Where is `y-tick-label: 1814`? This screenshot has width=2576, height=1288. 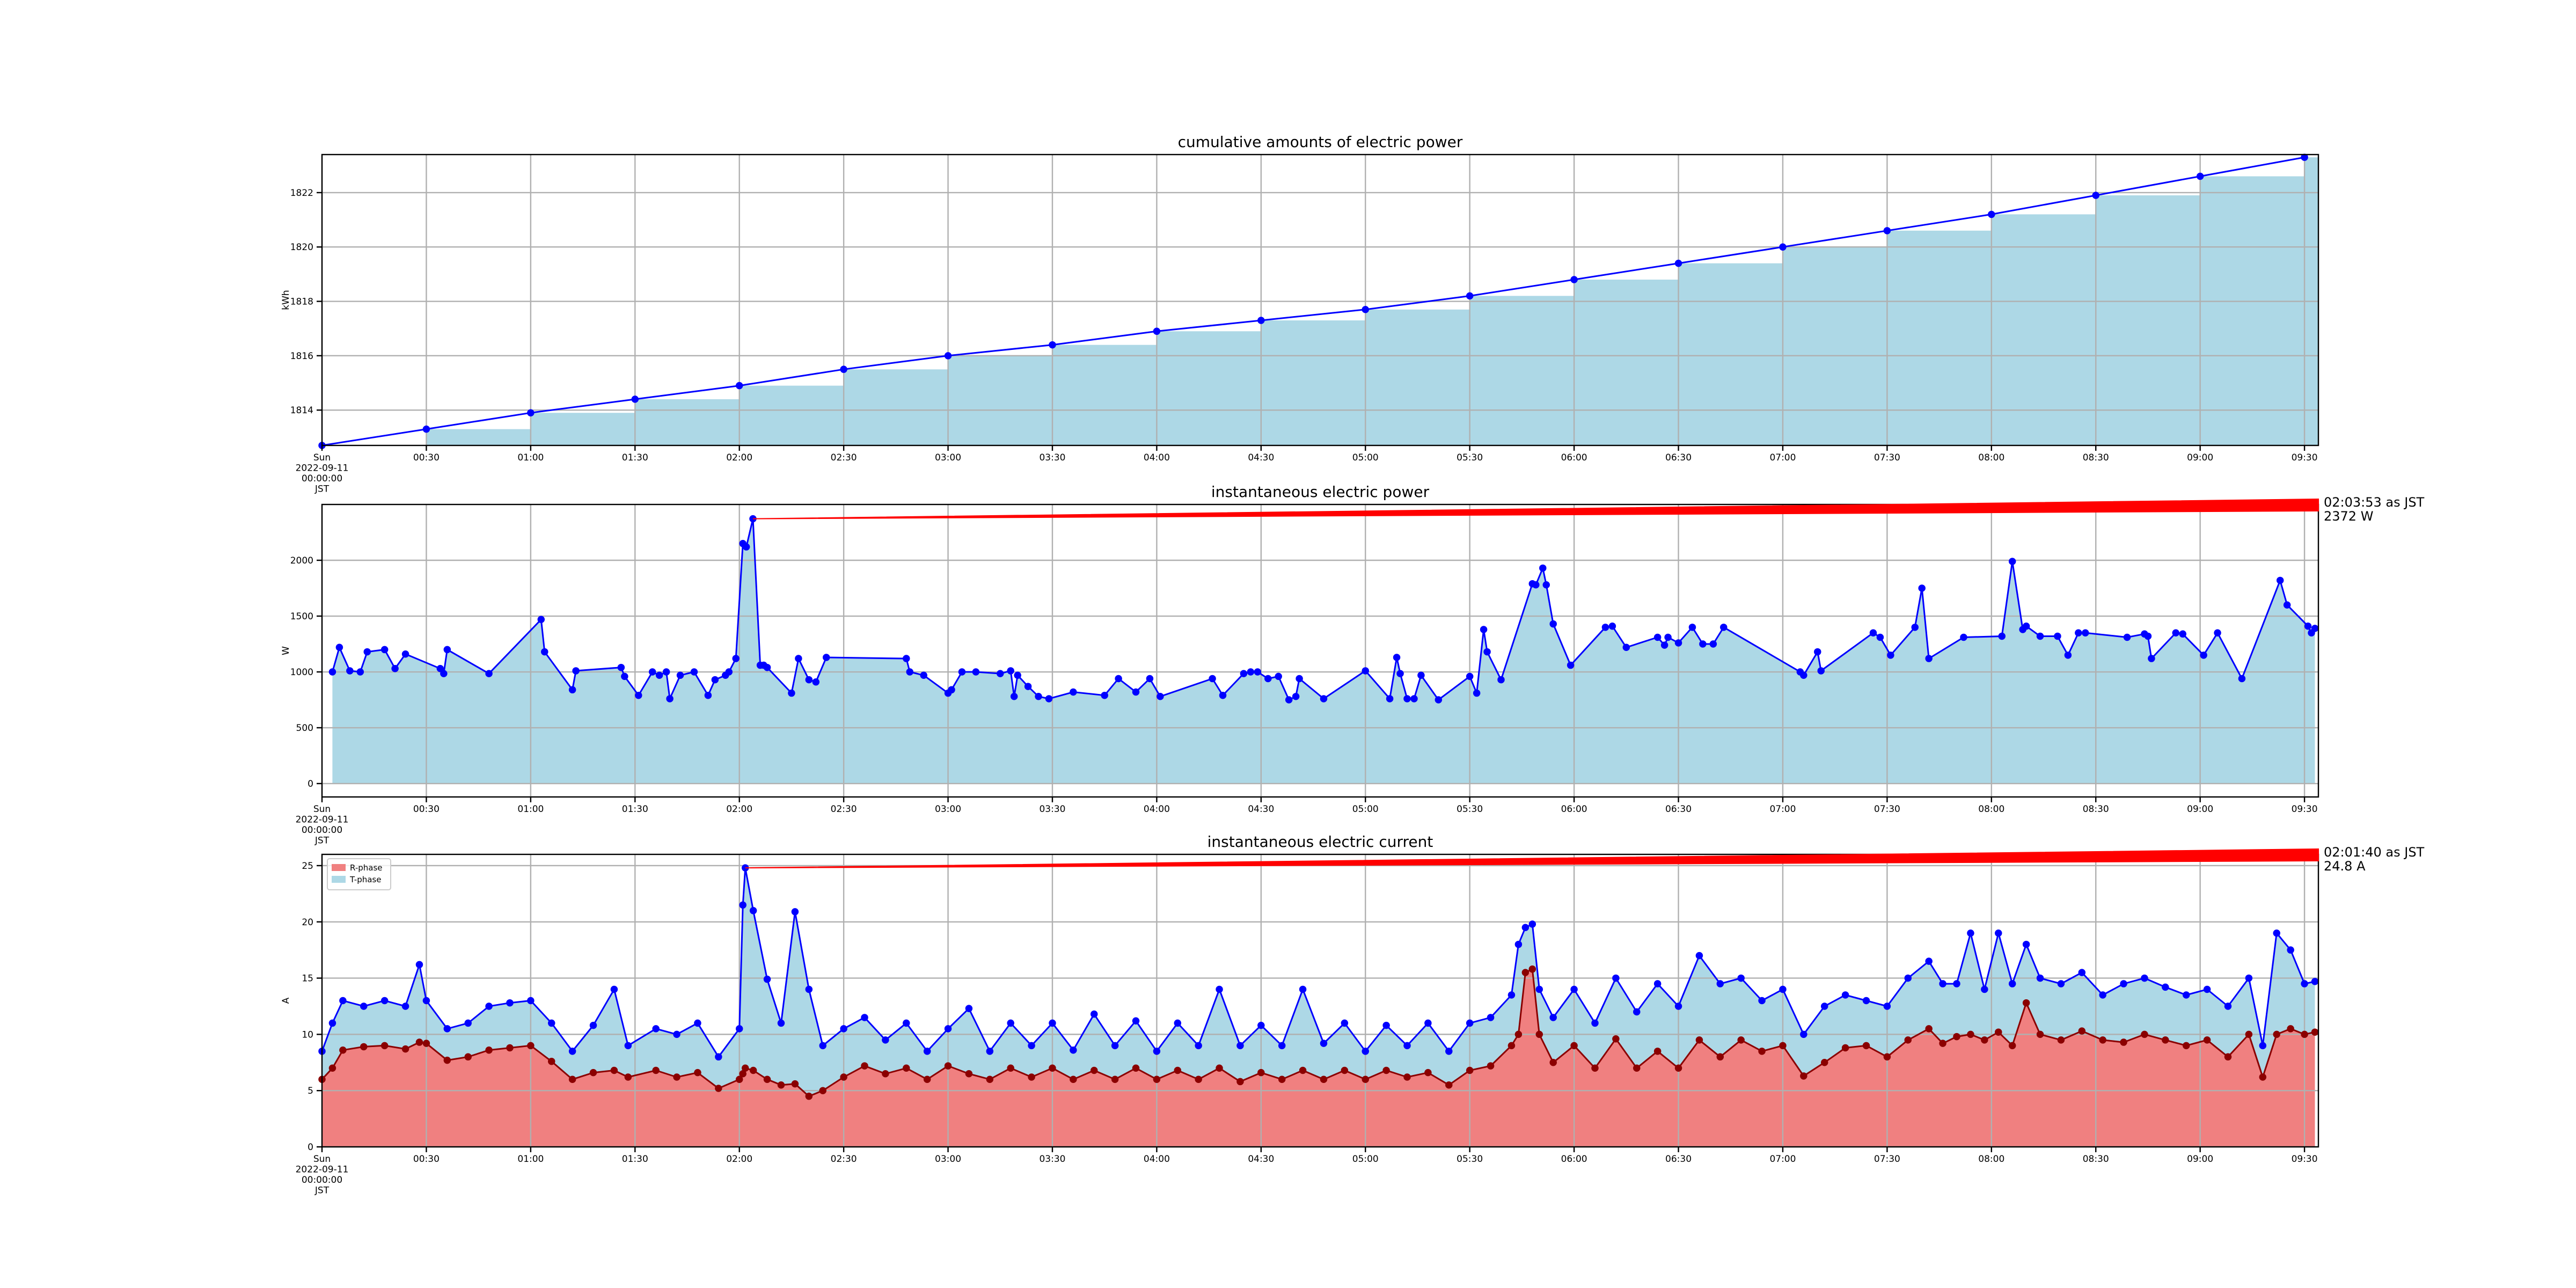
y-tick-label: 1814 is located at coordinates (301, 410).